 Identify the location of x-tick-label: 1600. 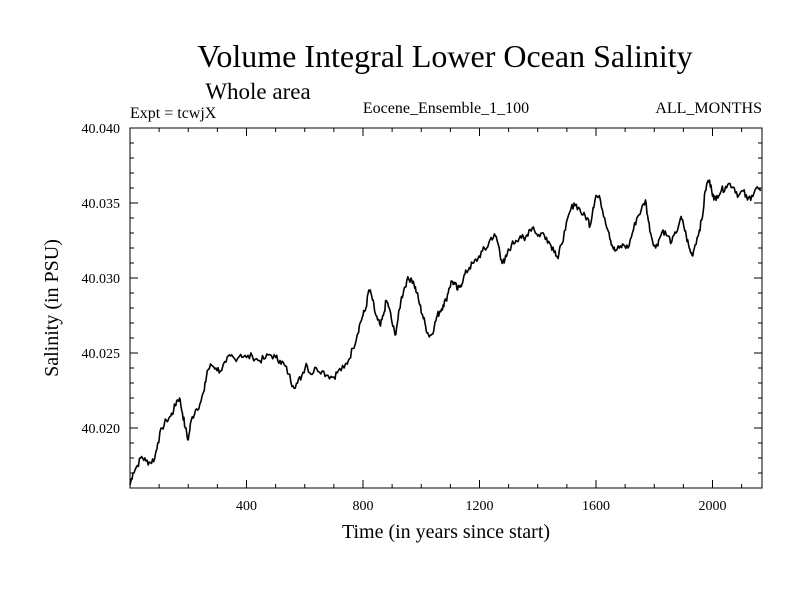
(596, 506).